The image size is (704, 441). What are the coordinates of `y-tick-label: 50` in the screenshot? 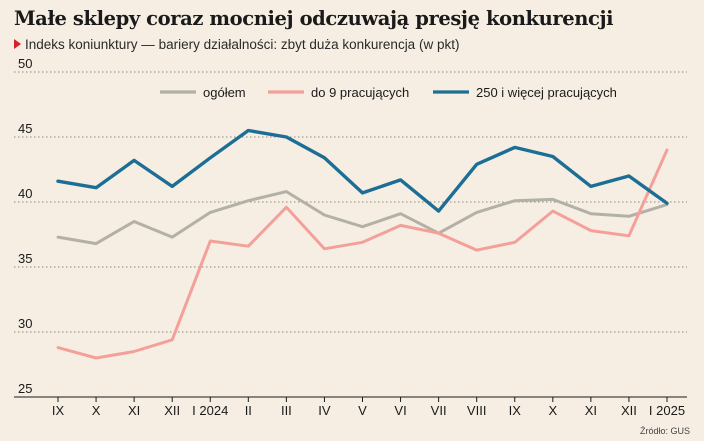 It's located at (25, 63).